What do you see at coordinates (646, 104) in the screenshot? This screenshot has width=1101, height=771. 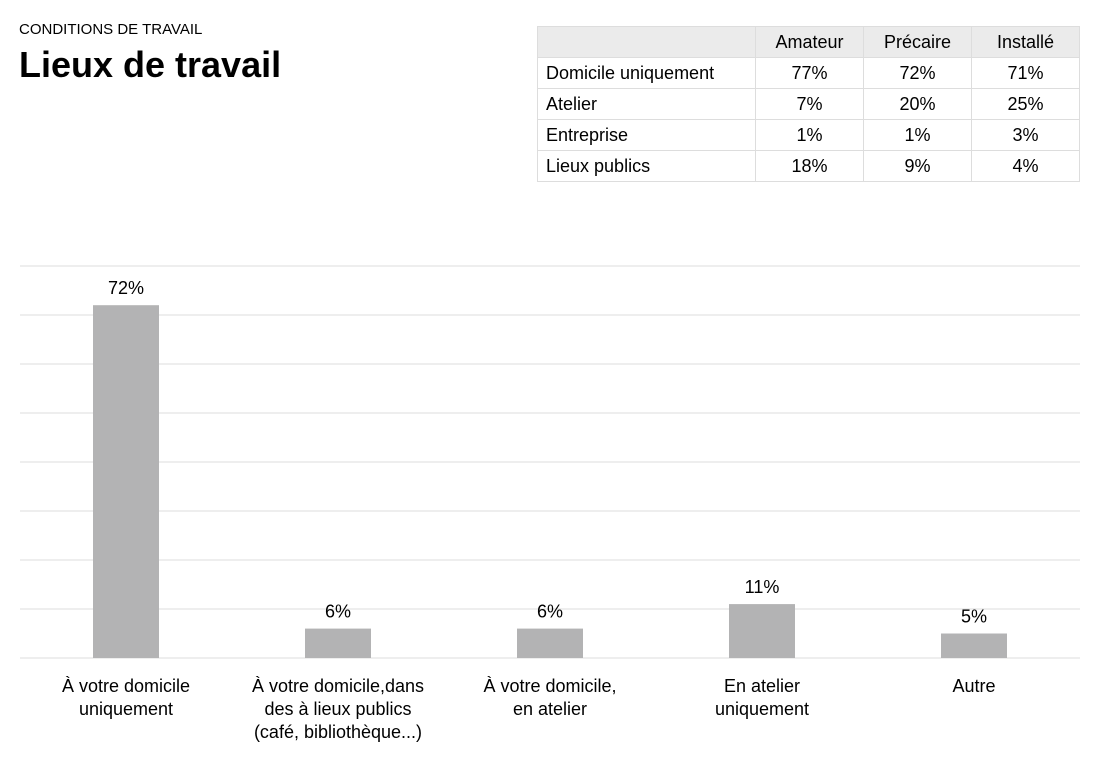 I see `row-label: Atelier` at bounding box center [646, 104].